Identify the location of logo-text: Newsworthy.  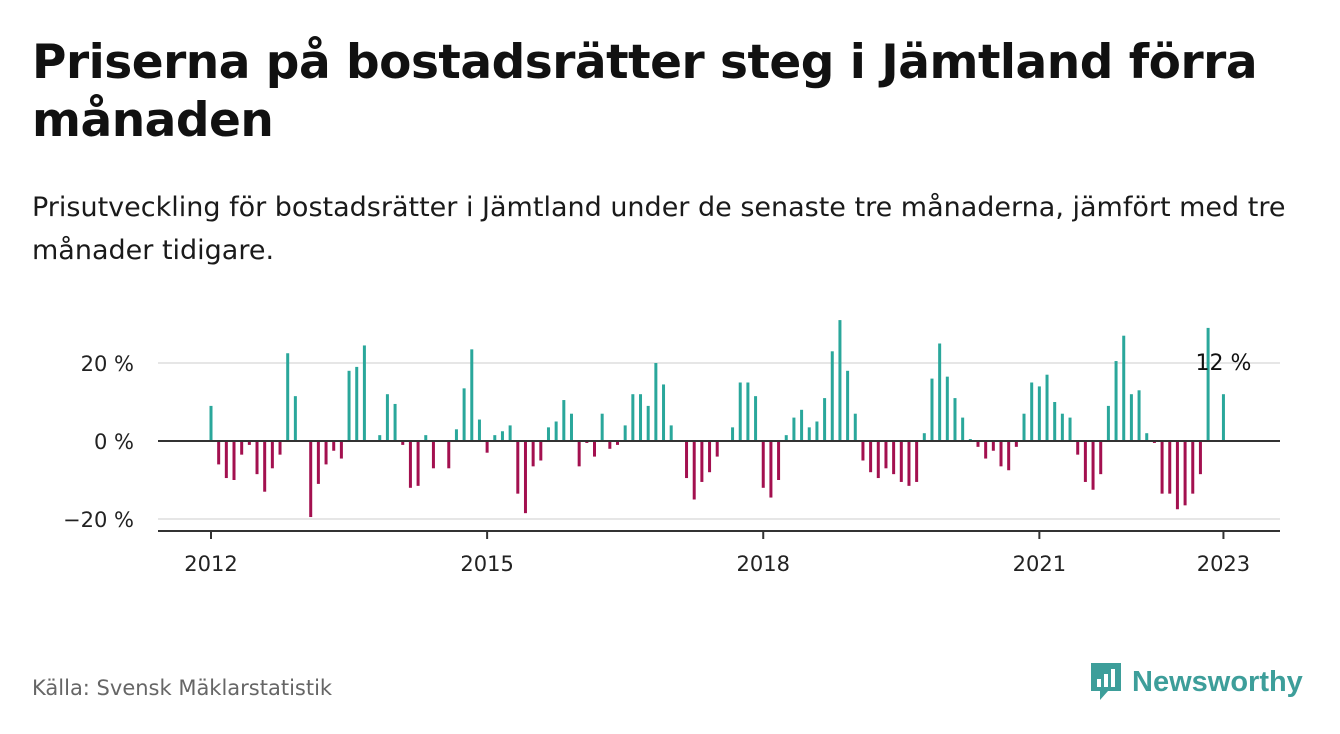
(1217, 681).